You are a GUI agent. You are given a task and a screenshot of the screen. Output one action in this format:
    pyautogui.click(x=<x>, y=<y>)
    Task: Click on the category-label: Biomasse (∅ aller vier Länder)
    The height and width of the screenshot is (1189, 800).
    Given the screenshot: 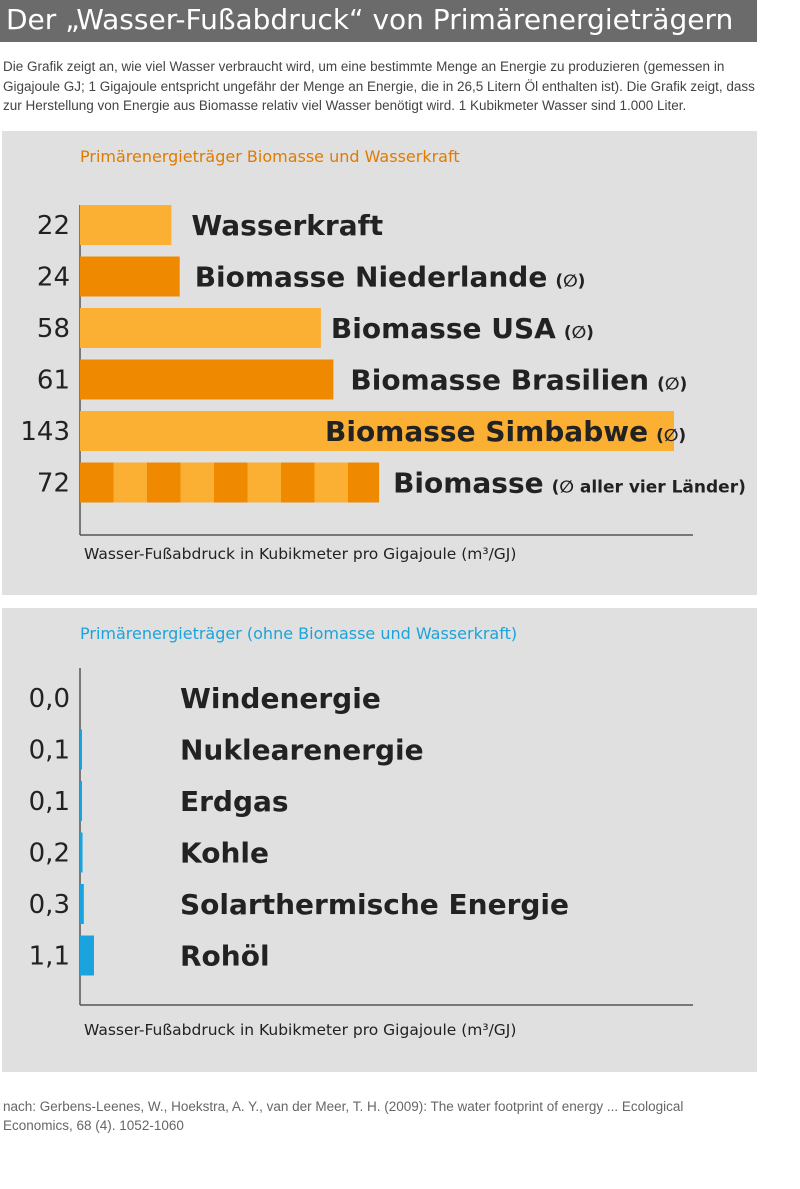 What is the action you would take?
    pyautogui.click(x=569, y=483)
    